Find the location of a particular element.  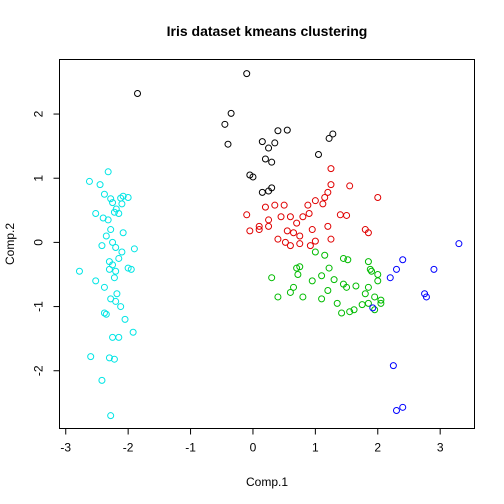

x-tick-label: -2 is located at coordinates (128, 448).